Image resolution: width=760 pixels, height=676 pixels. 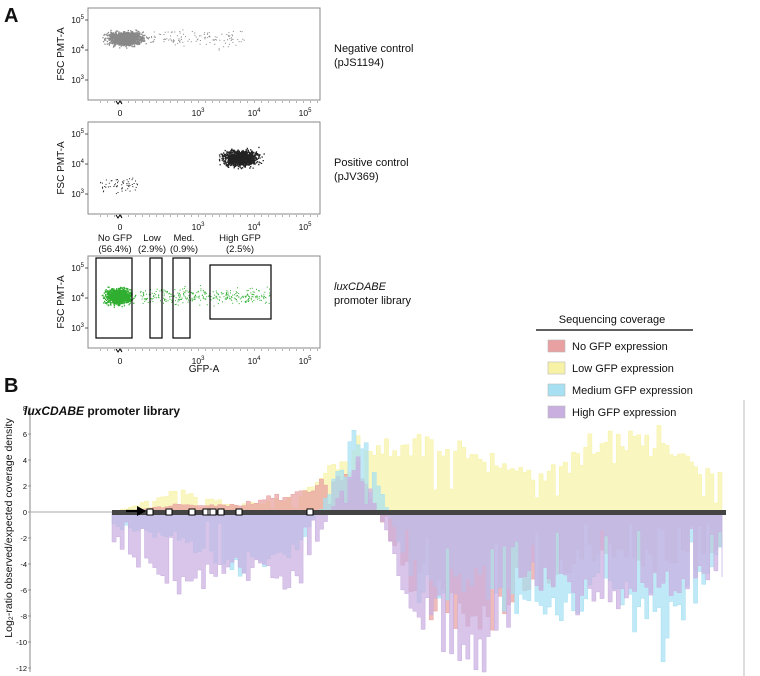 What do you see at coordinates (61, 302) in the screenshot?
I see `scatter-3-ylabel: FSC PMT-A` at bounding box center [61, 302].